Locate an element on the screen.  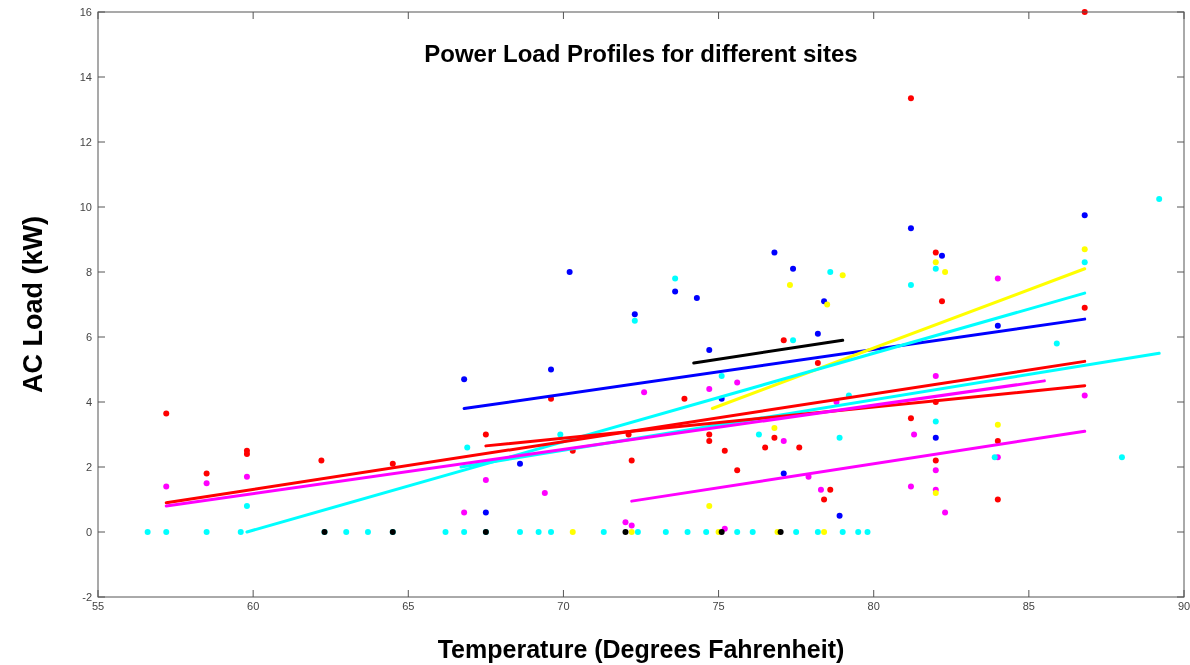
x-tick-label: 65 is located at coordinates (408, 606).